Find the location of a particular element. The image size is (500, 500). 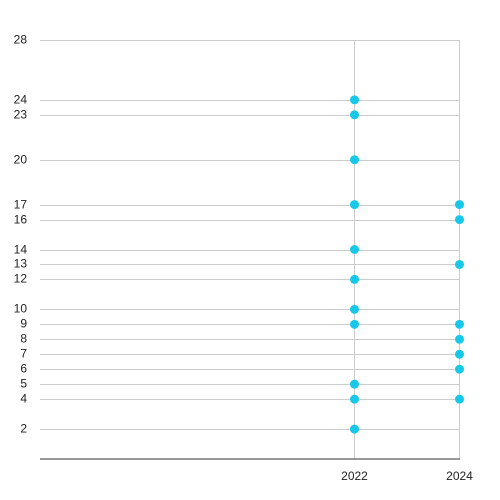

y-tick-label: 13 is located at coordinates (21, 264).